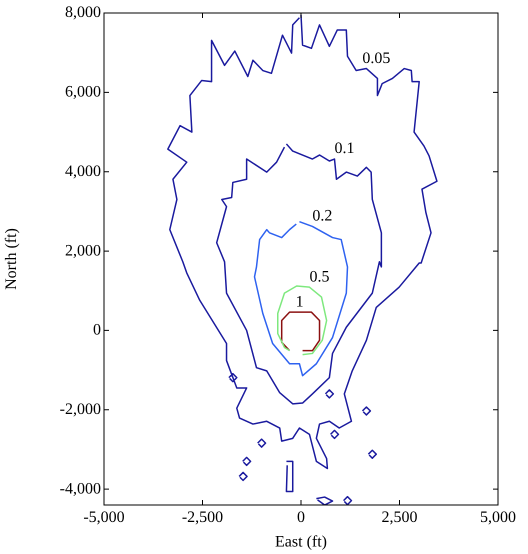  What do you see at coordinates (83, 92) in the screenshot?
I see `y-tick-label: 6,000` at bounding box center [83, 92].